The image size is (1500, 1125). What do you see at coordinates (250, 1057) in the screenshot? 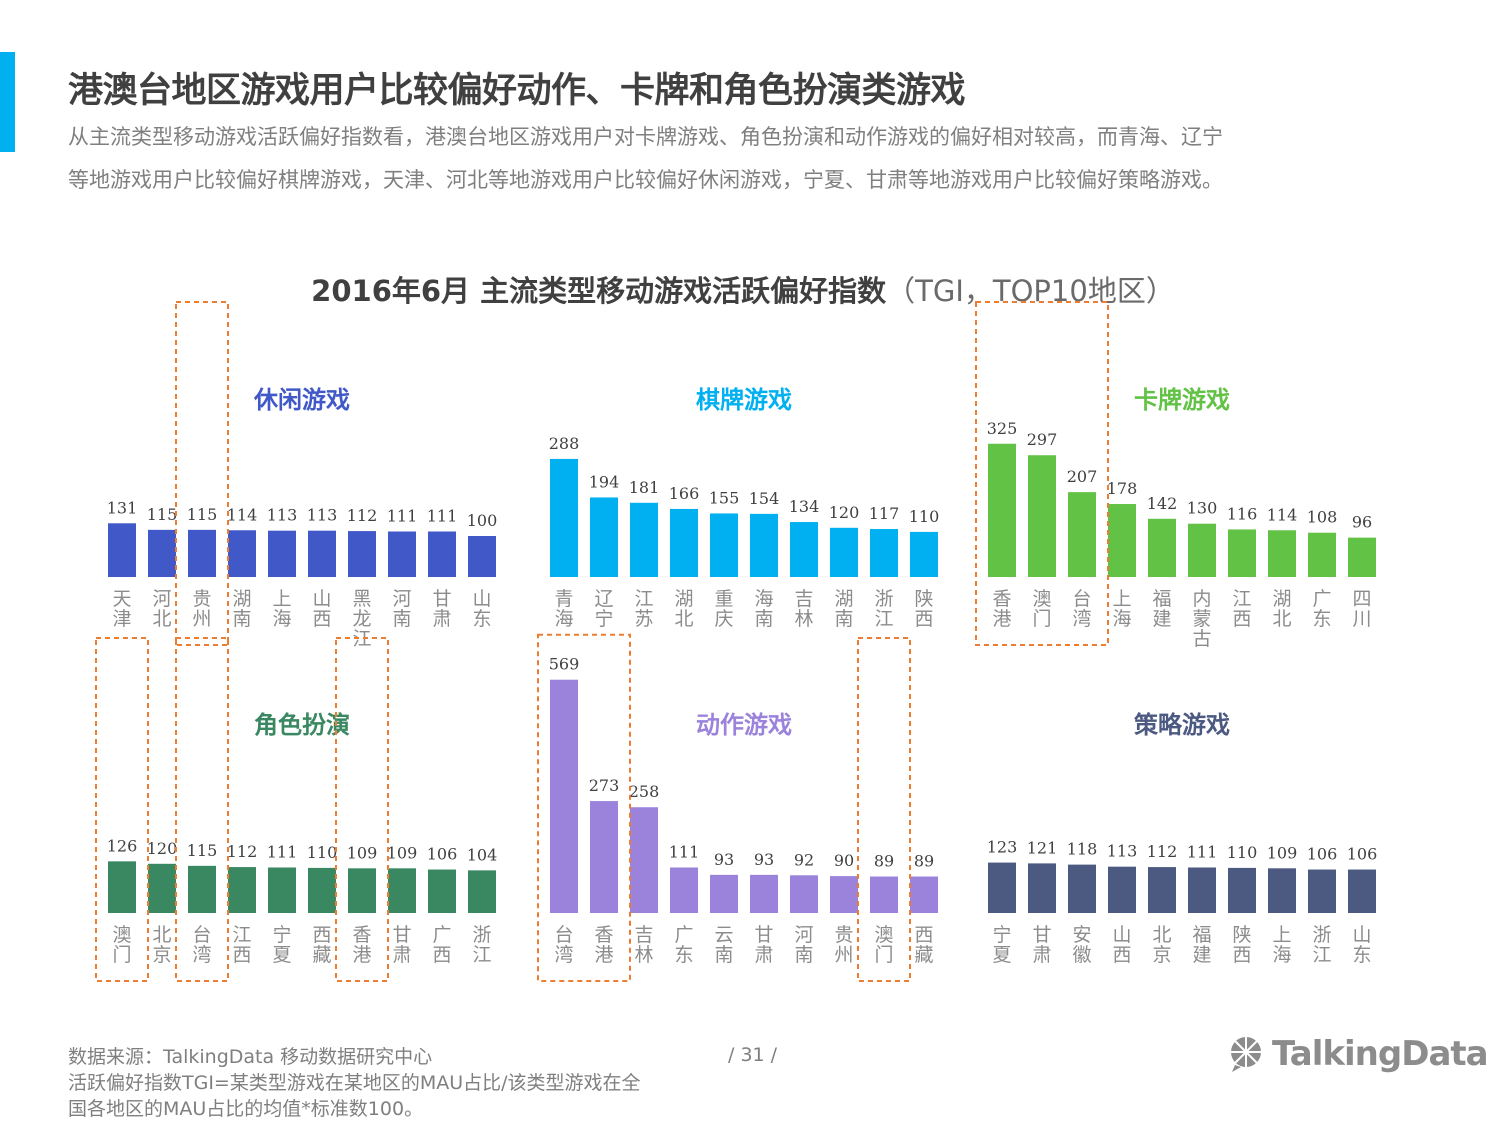
I see `source-line-1: 数据来源：TalkingData 移动数据研究中心` at bounding box center [250, 1057].